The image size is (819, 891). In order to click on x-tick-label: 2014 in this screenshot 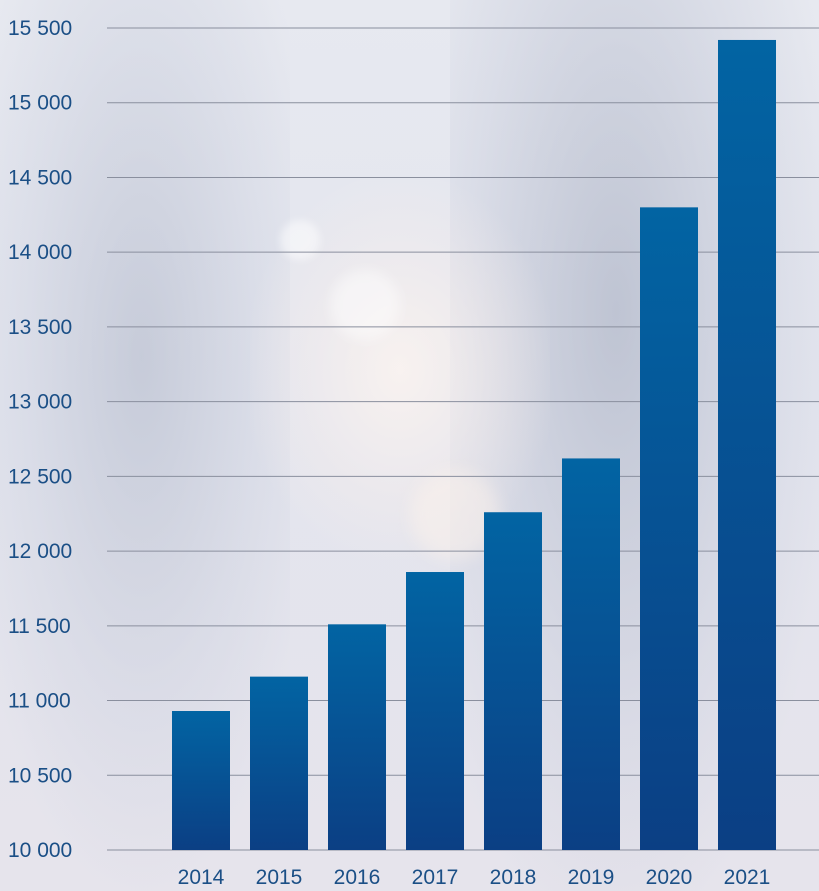, I will do `click(201, 877)`.